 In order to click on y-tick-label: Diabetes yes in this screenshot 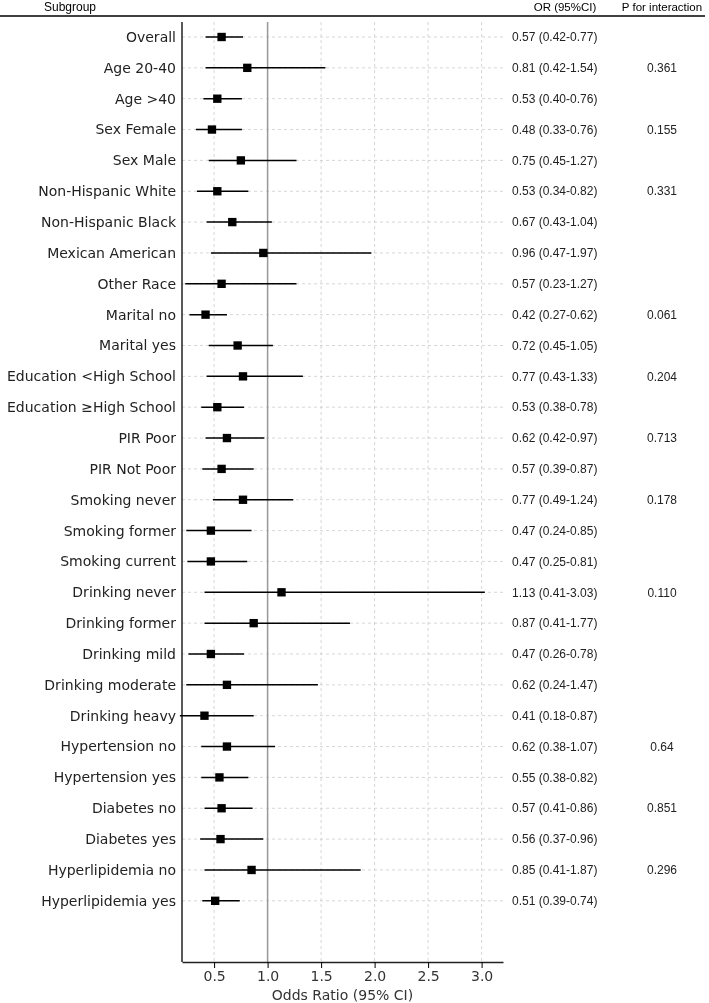, I will do `click(130, 839)`.